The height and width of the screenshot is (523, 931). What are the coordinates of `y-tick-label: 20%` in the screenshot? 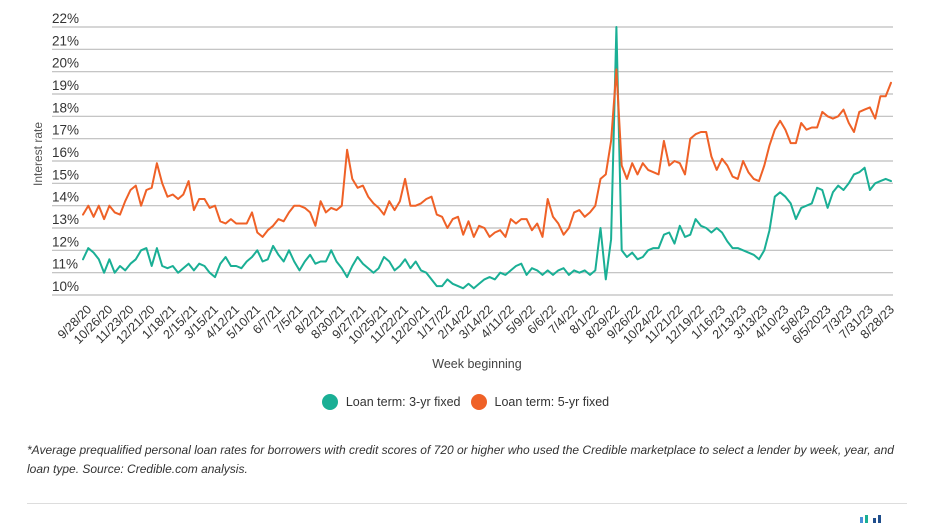 It's located at (65, 63).